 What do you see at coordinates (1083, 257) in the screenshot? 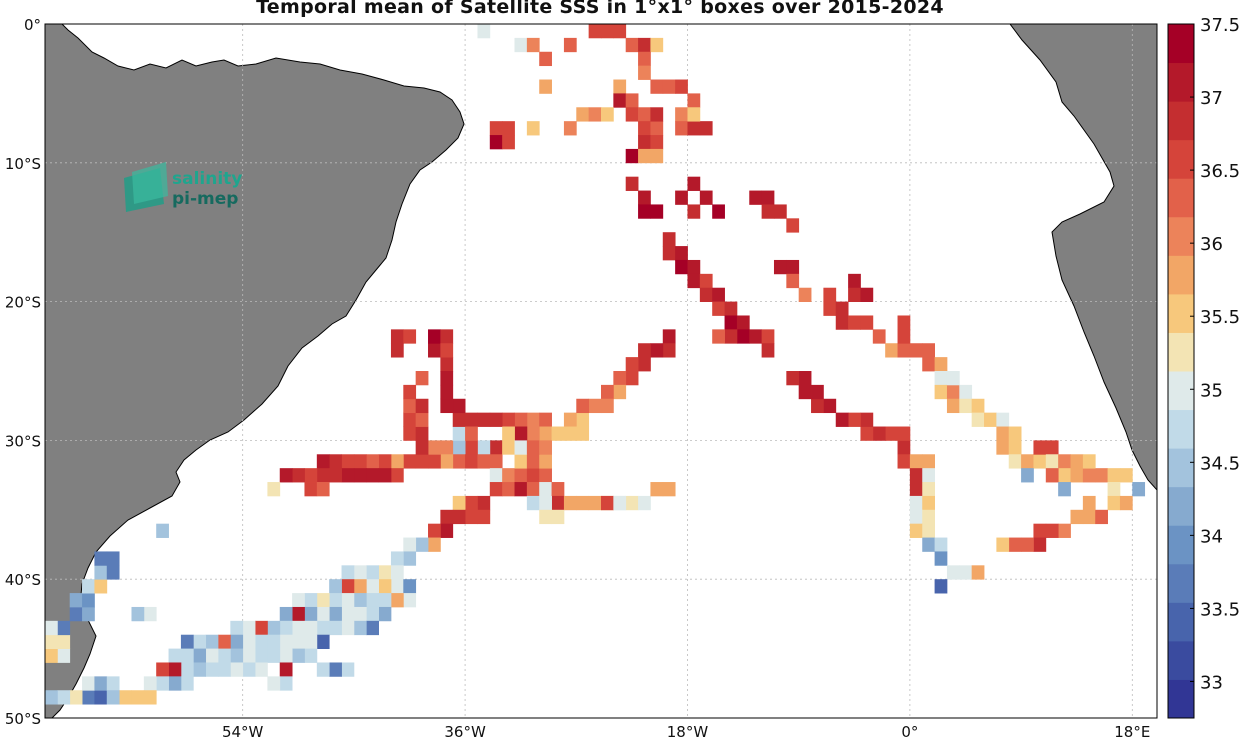
I see `africa-landmass` at bounding box center [1083, 257].